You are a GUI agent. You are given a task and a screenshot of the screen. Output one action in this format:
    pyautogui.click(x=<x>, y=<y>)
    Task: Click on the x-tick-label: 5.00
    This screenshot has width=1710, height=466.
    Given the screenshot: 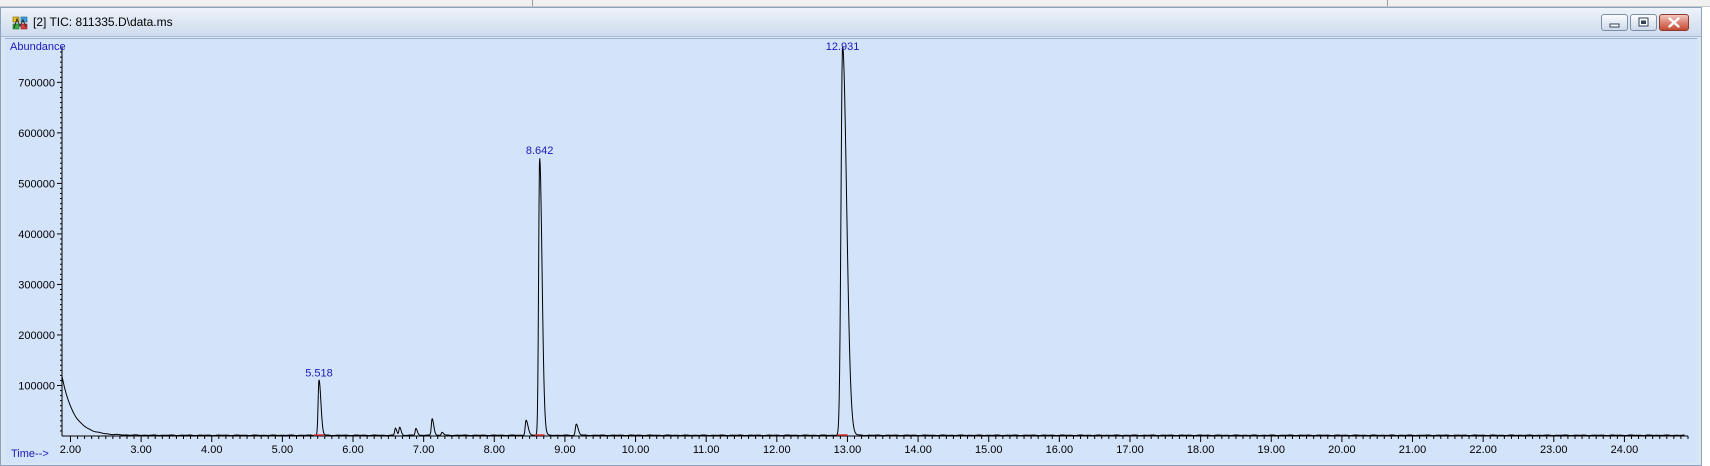 What is the action you would take?
    pyautogui.click(x=282, y=450)
    